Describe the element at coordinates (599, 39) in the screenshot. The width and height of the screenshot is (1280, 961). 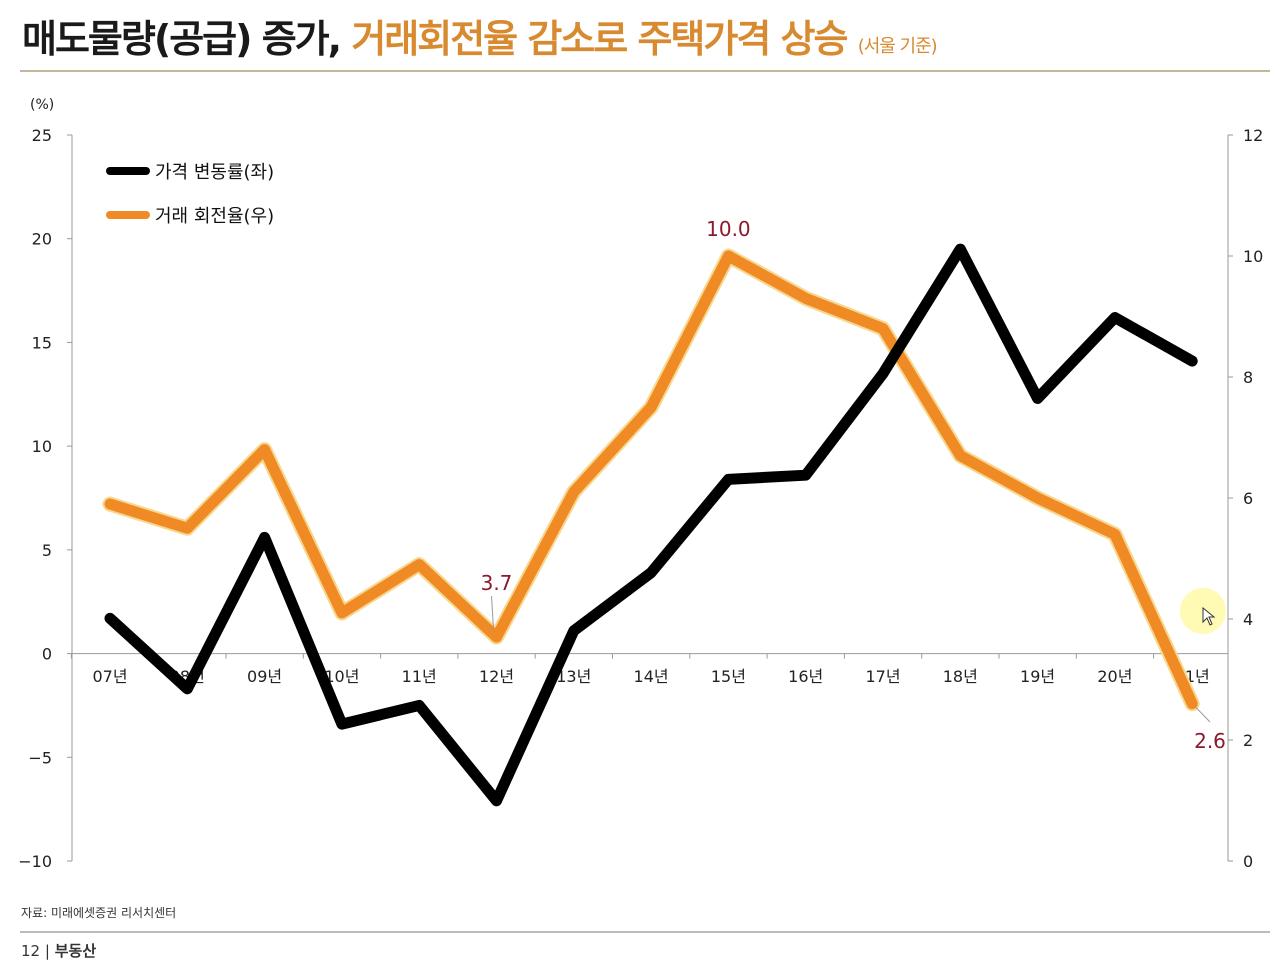
I see `title-part2: 거래회전율 감소로 주택가격 상승` at that location.